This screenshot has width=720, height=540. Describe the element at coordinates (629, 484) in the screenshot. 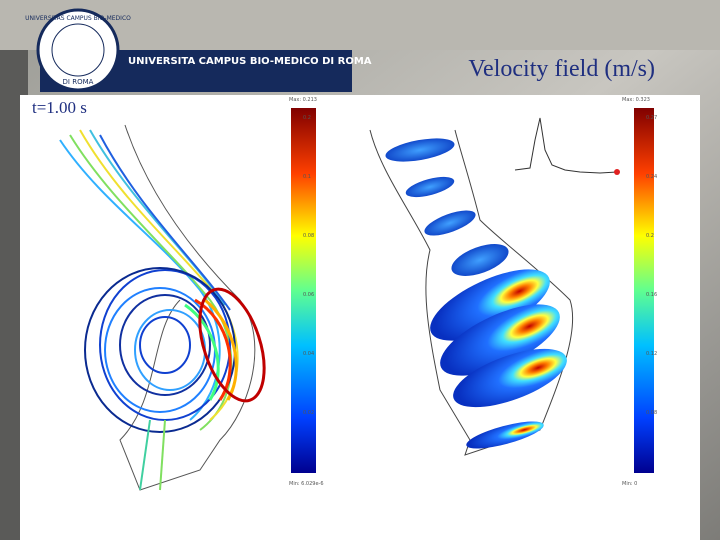

I see `colorbar-min: Min: 0` at that location.